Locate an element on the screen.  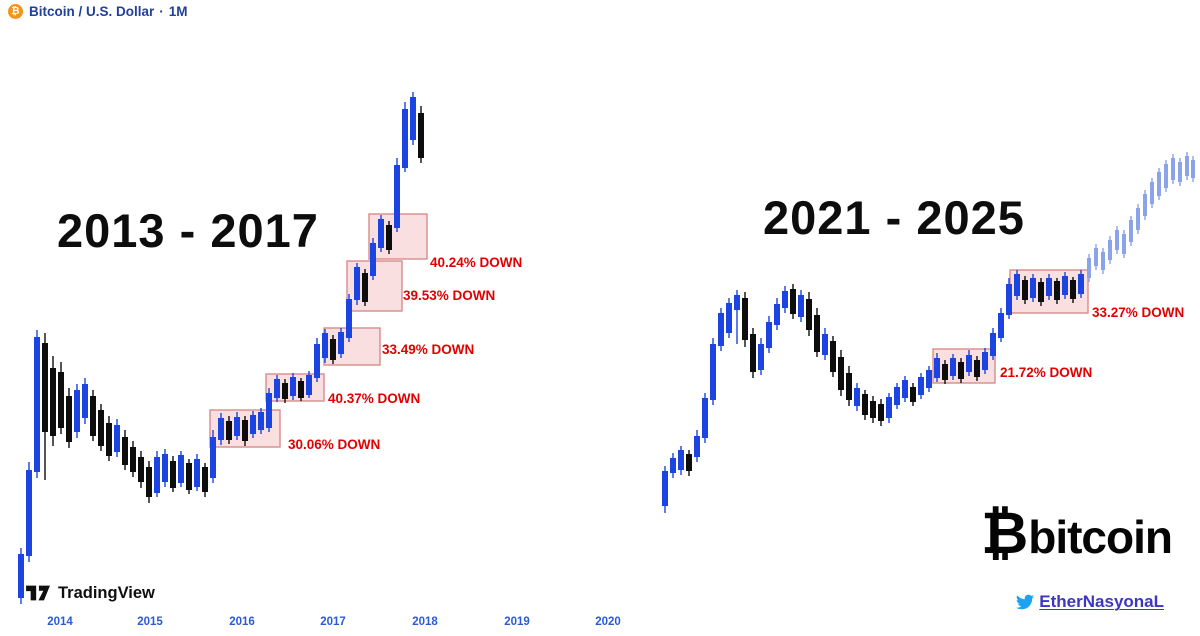
drawdown-label: 40.24% DOWN is located at coordinates (476, 262).